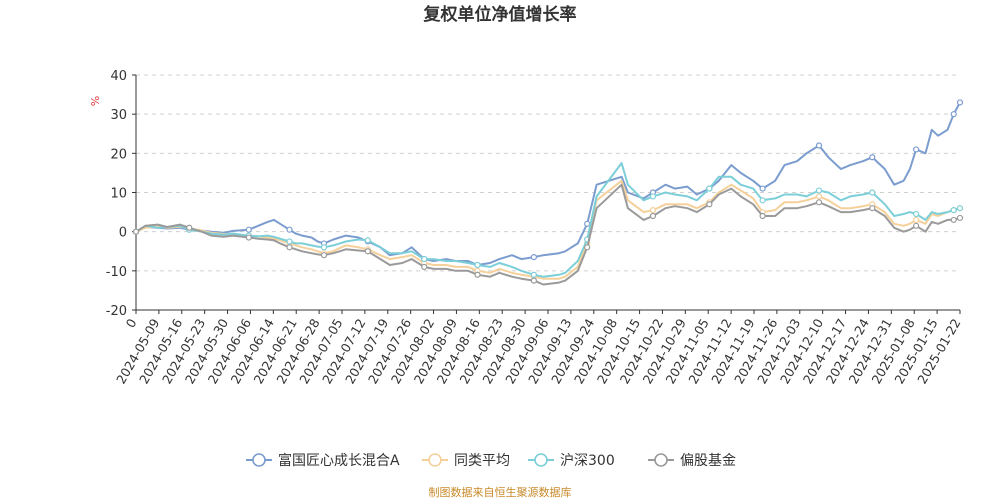 The width and height of the screenshot is (1000, 500). What do you see at coordinates (118, 194) in the screenshot?
I see `y-tick-label: 10` at bounding box center [118, 194].